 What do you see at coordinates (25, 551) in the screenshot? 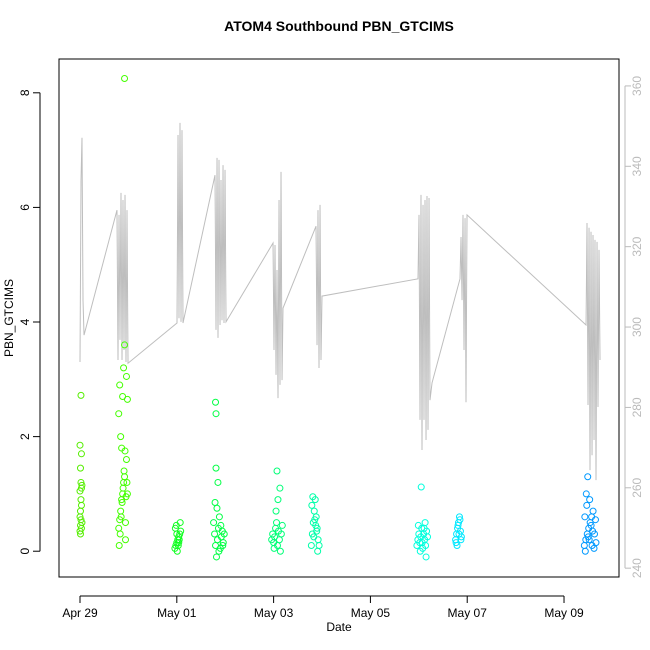
I see `y-tick-label: 0` at bounding box center [25, 551].